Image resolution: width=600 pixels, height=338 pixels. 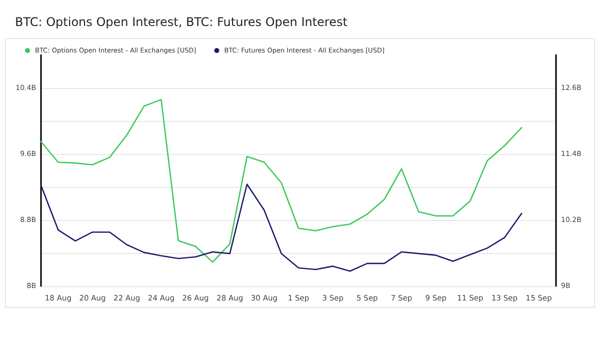 What do you see at coordinates (181, 22) in the screenshot?
I see `chart-title: BTC: Options Open Interest, BTC: Futures Open Interest` at bounding box center [181, 22].